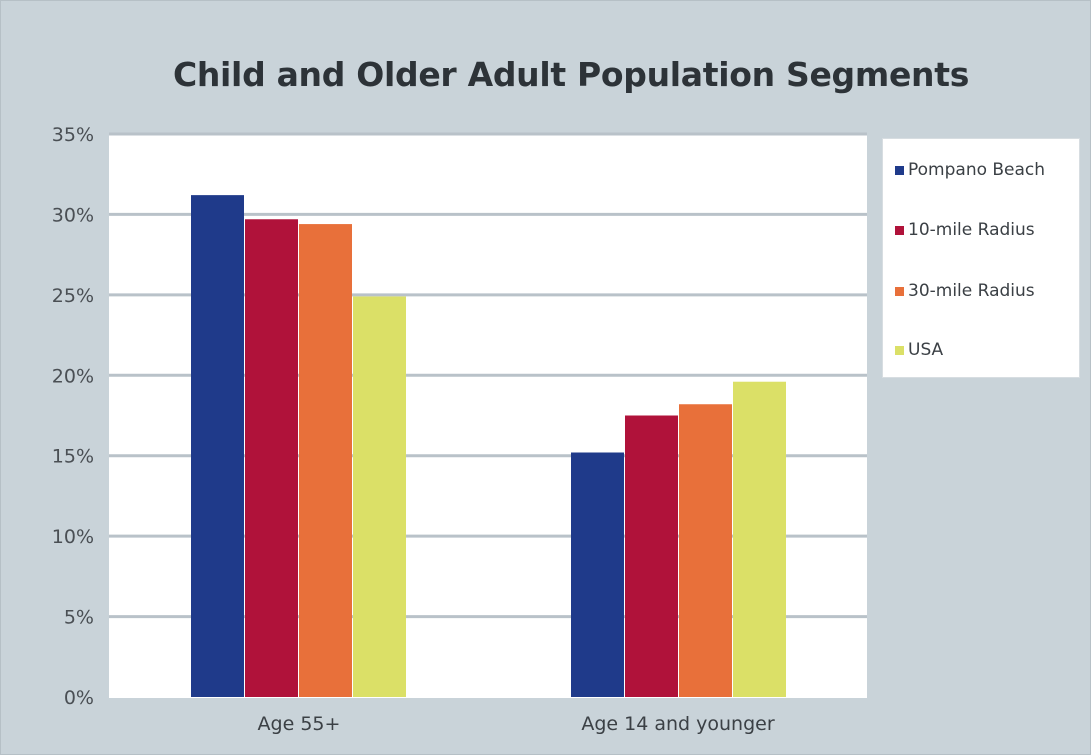  Describe the element at coordinates (73, 537) in the screenshot. I see `y-tick-label: 10%` at that location.